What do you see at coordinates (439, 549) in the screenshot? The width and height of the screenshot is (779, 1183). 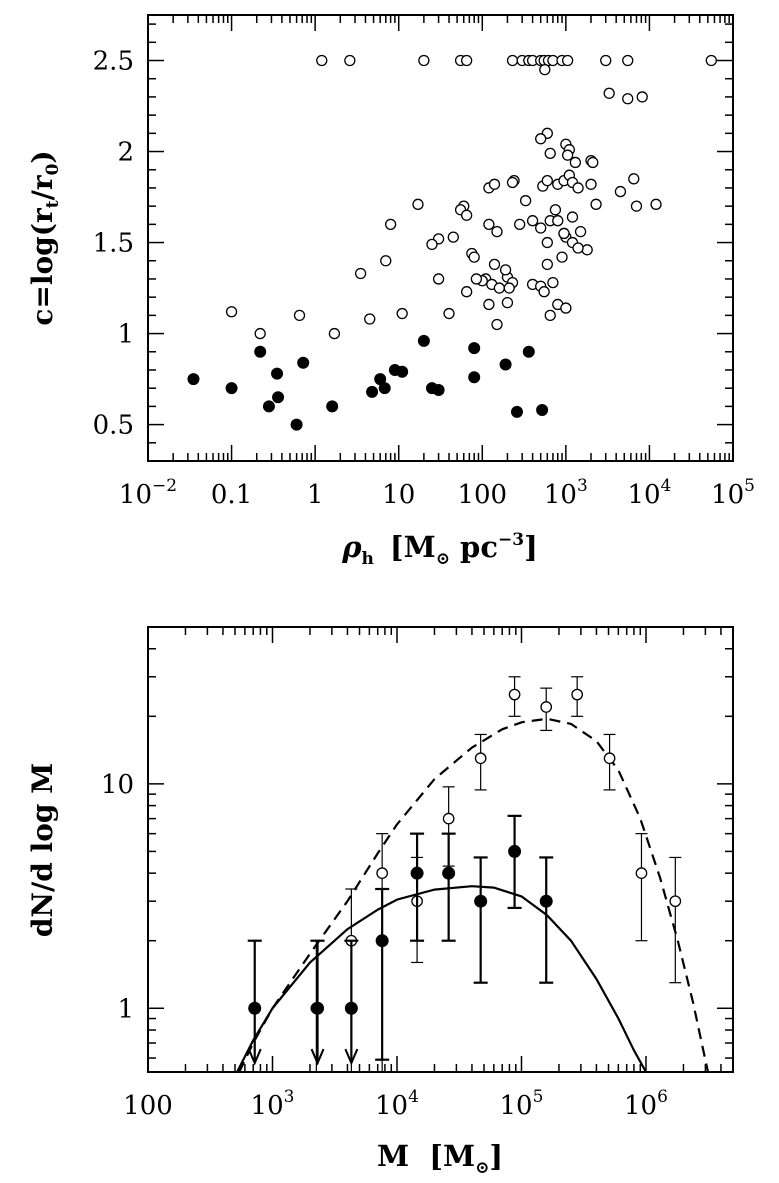 I see `top-x-axis-label: ρh [M⊙ pc−3]` at bounding box center [439, 549].